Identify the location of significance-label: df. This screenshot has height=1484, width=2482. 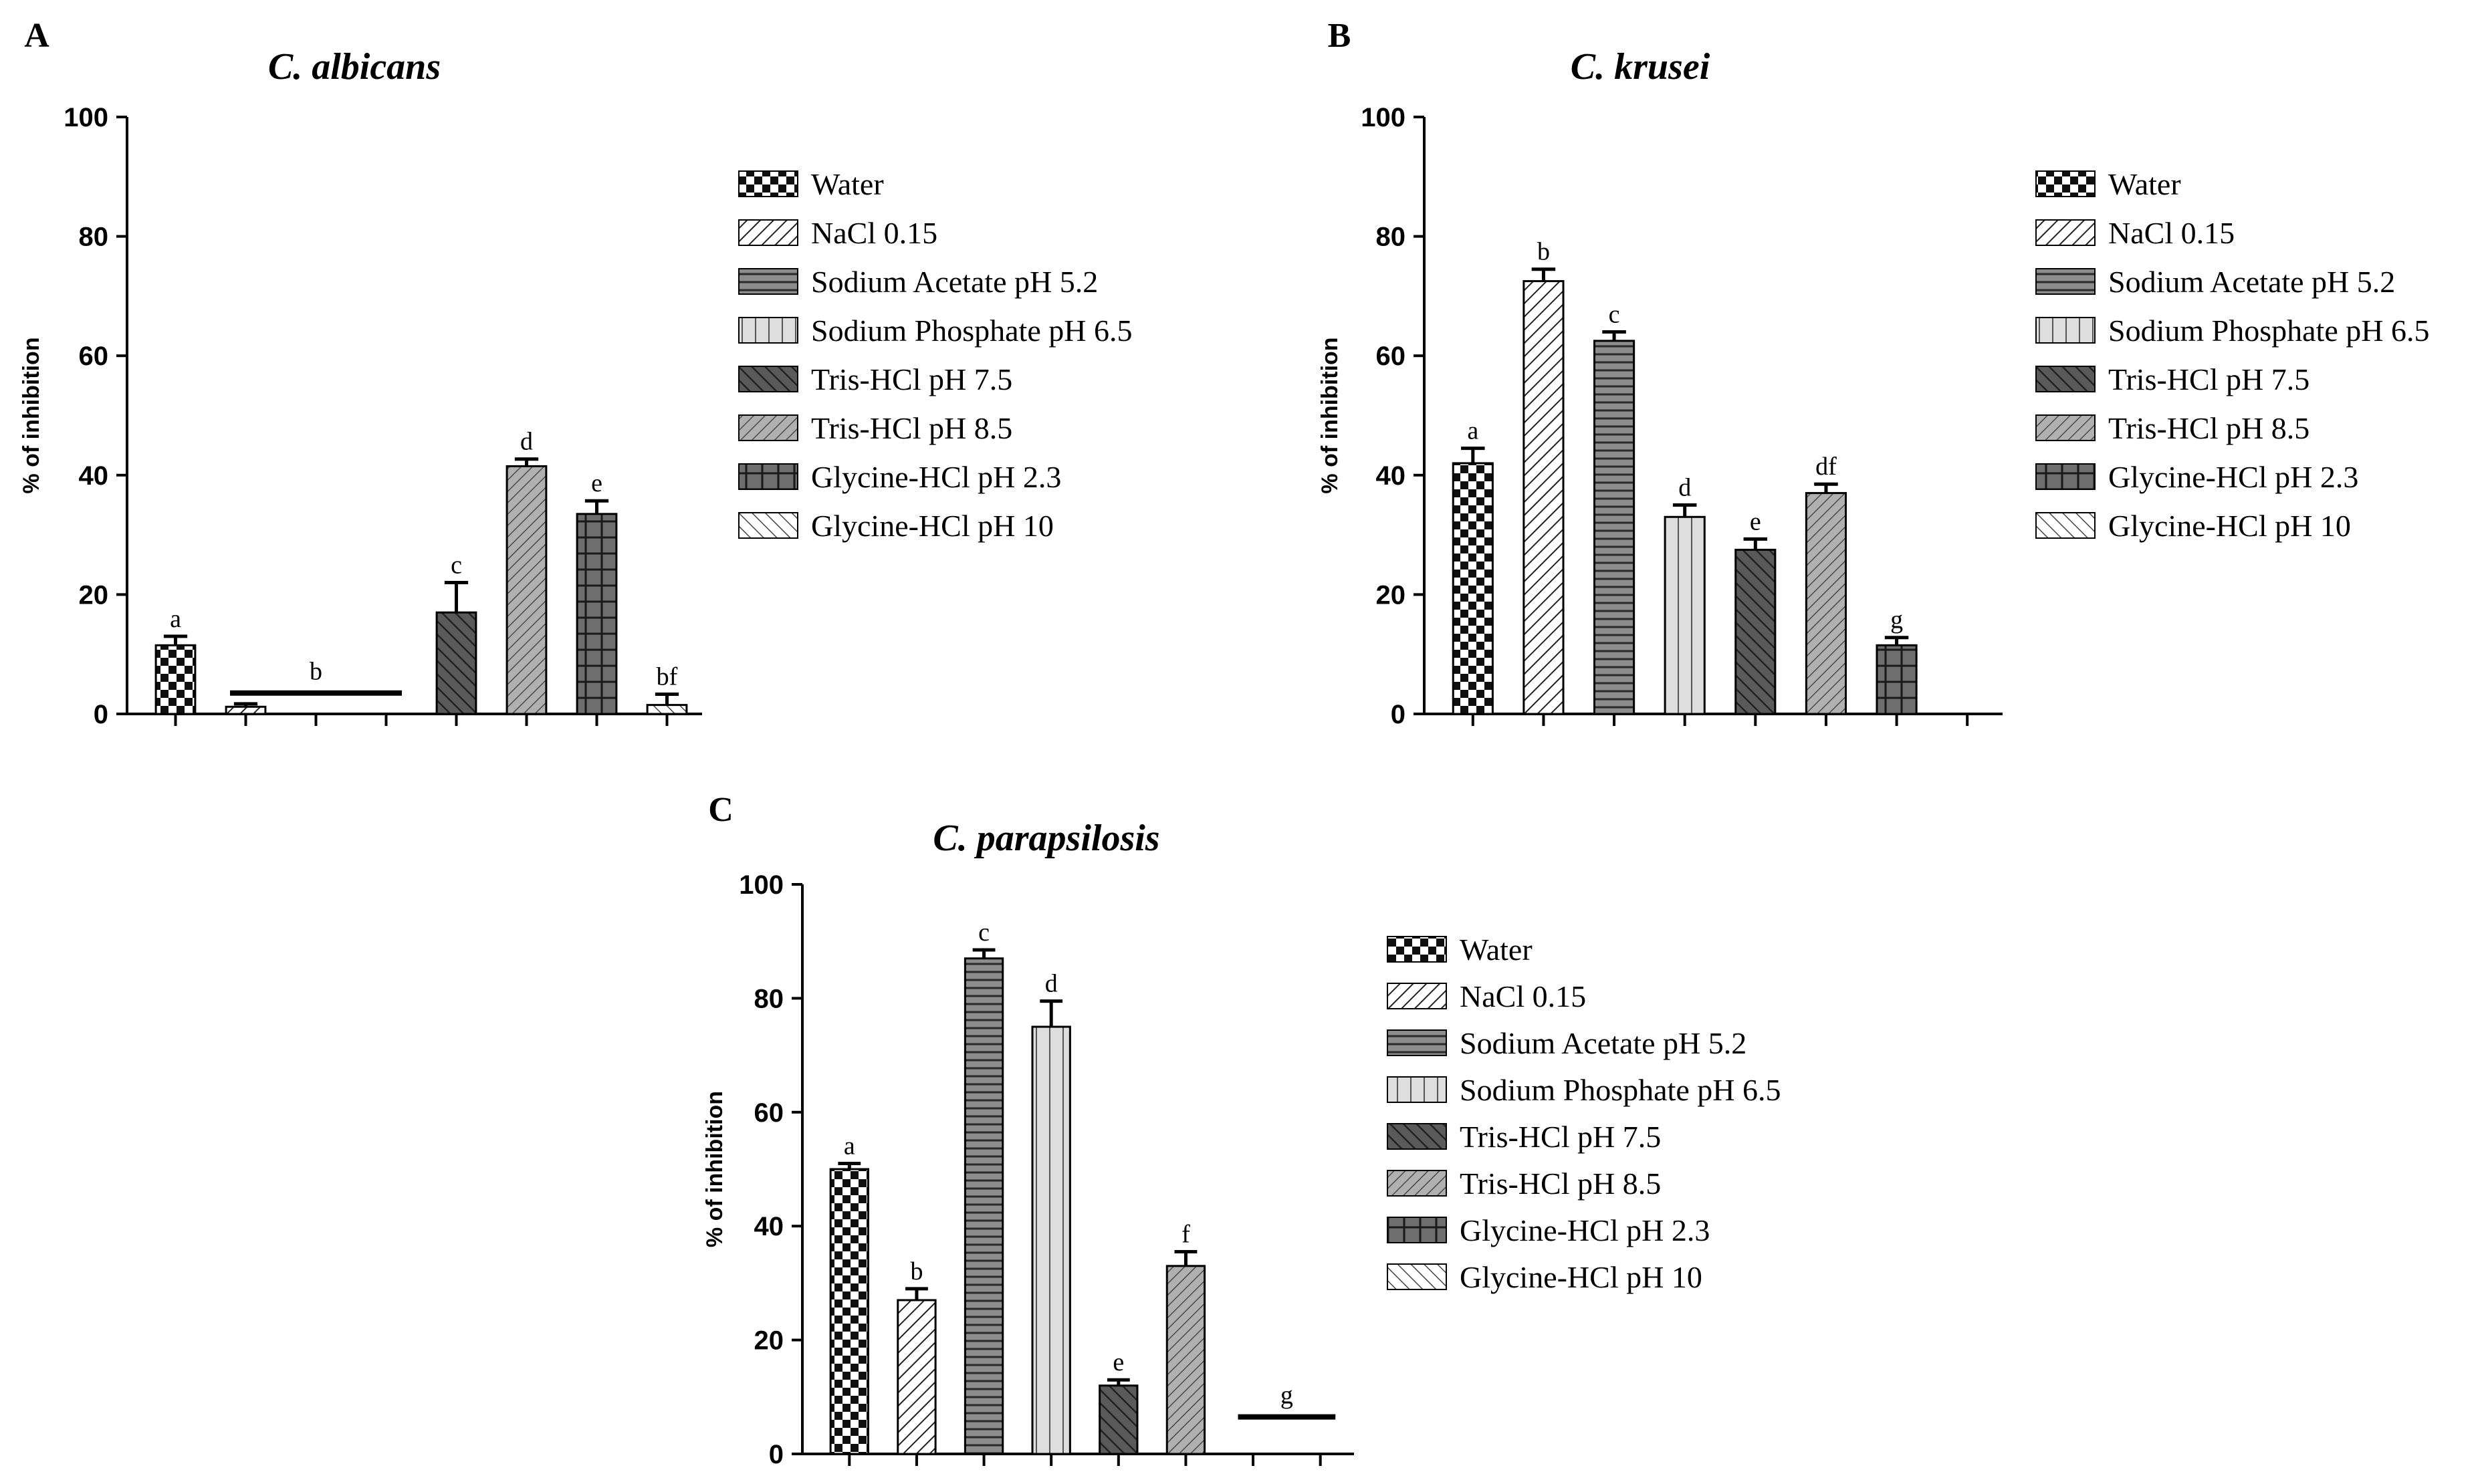
(1826, 467).